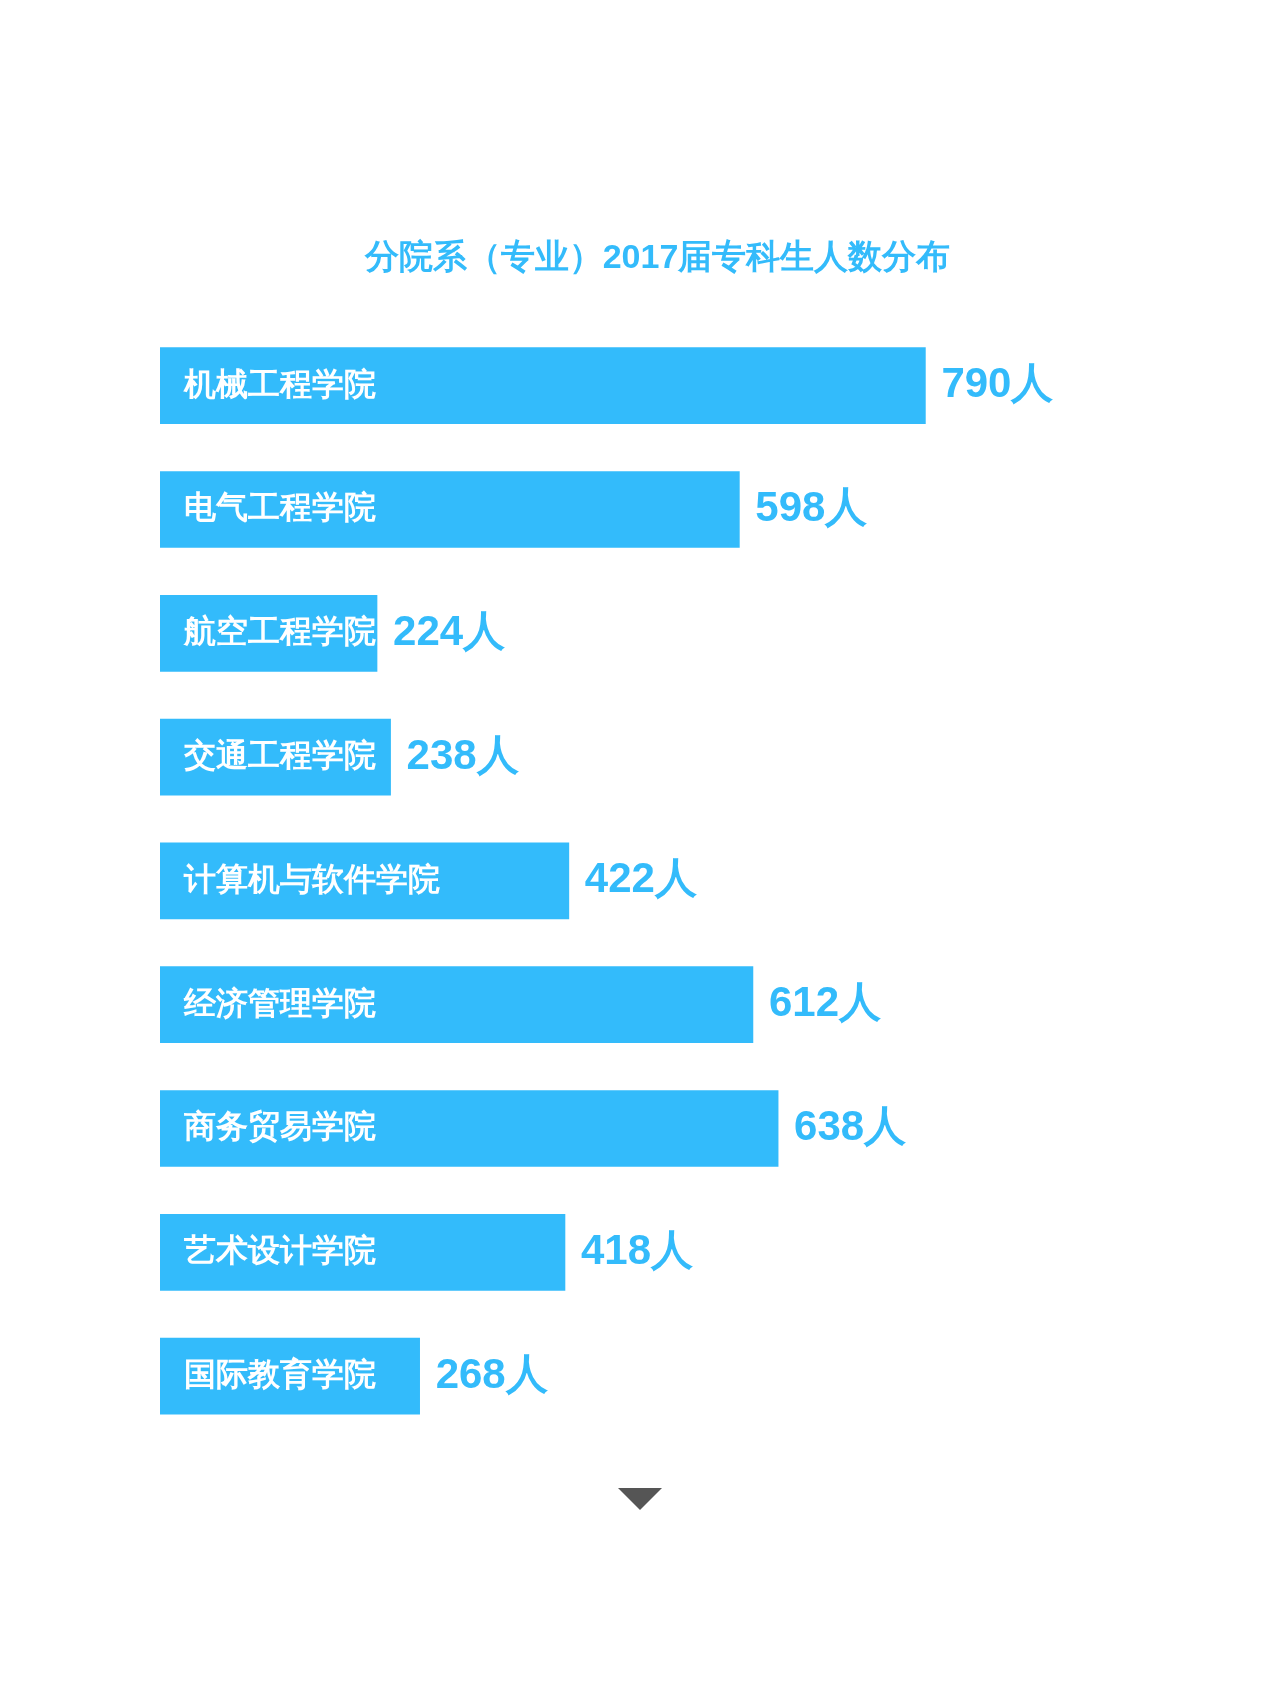  What do you see at coordinates (491, 1373) in the screenshot?
I see `data-label: 268人` at bounding box center [491, 1373].